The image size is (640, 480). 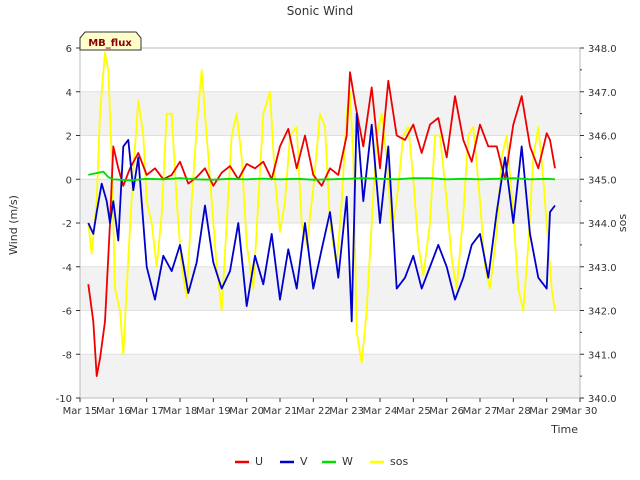 What do you see at coordinates (67, 312) in the screenshot?
I see `y-tick-label: -6` at bounding box center [67, 312].